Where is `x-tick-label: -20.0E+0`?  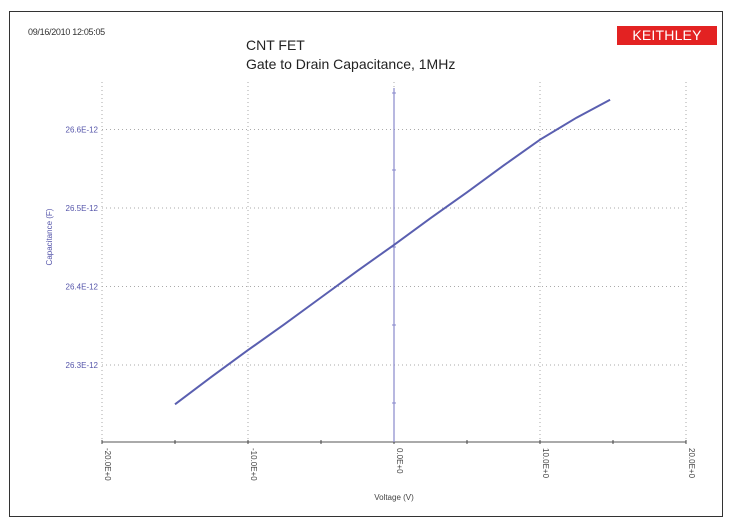 x-tick-label: -20.0E+0 is located at coordinates (107, 464).